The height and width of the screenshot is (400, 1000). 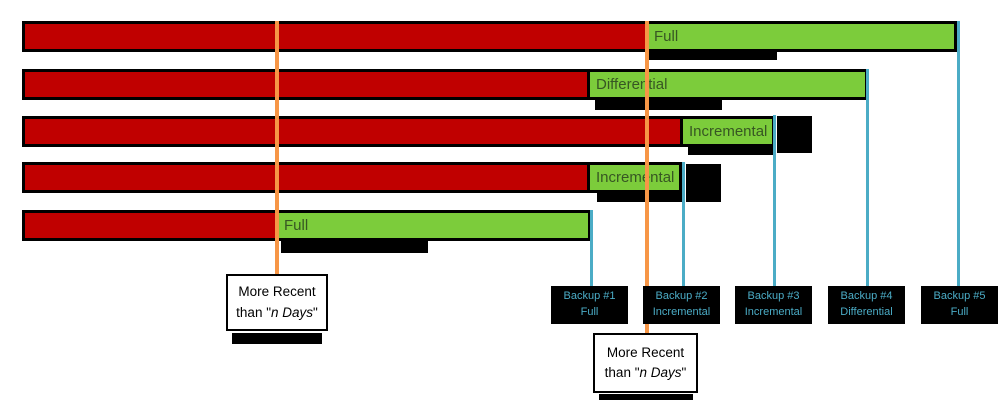 I want to click on row3-shadow-right, so click(x=794, y=134).